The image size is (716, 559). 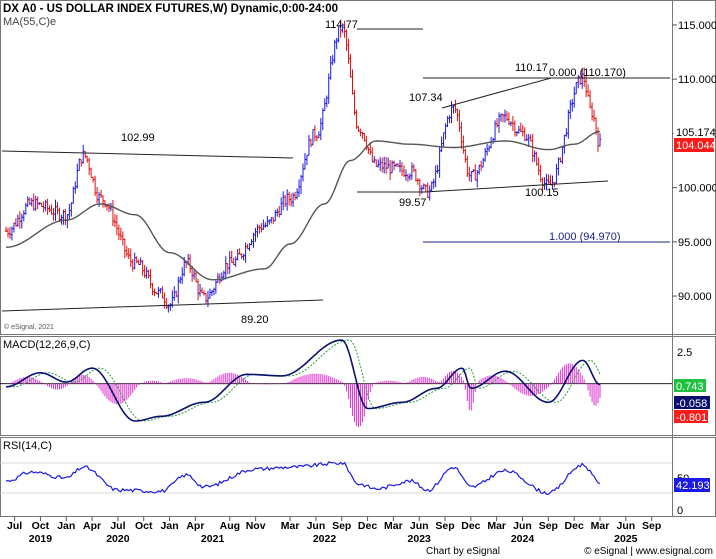 What do you see at coordinates (46, 345) in the screenshot?
I see `macd-legend: MACD(12,26,9,C)` at bounding box center [46, 345].